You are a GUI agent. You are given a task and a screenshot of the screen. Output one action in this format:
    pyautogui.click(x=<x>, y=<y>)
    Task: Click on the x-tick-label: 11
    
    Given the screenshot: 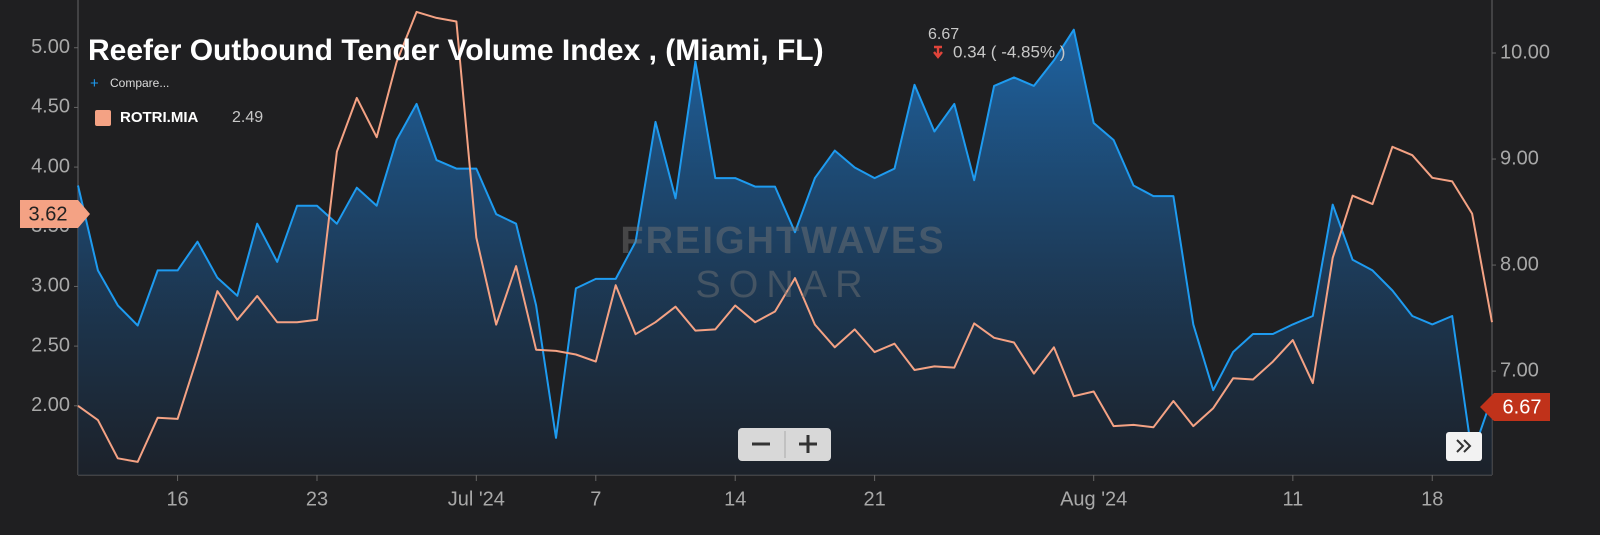 What is the action you would take?
    pyautogui.click(x=1292, y=499)
    